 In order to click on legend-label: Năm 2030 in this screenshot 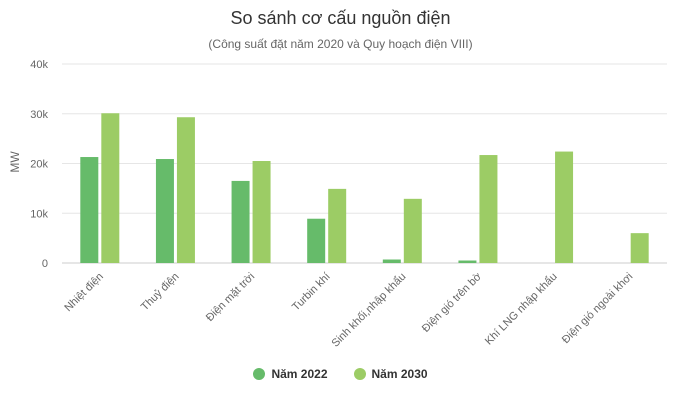, I will do `click(399, 374)`.